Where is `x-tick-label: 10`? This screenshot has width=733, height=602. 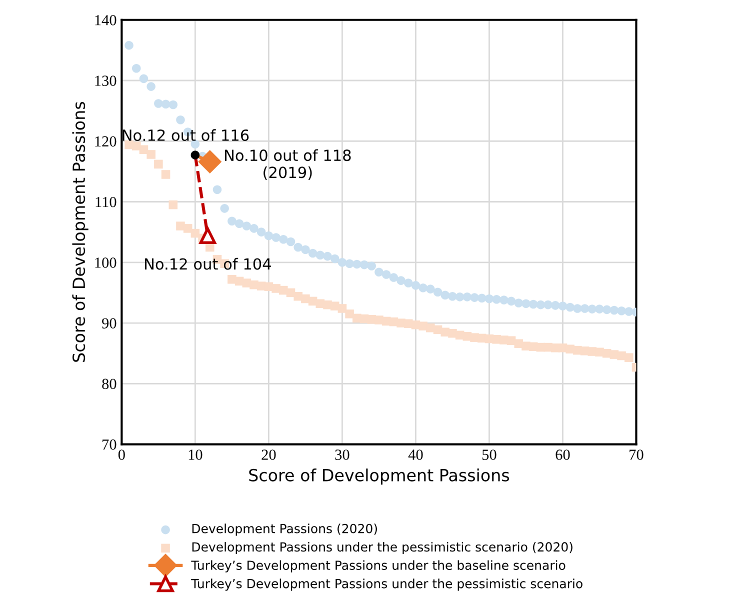 x-tick-label: 10 is located at coordinates (195, 455).